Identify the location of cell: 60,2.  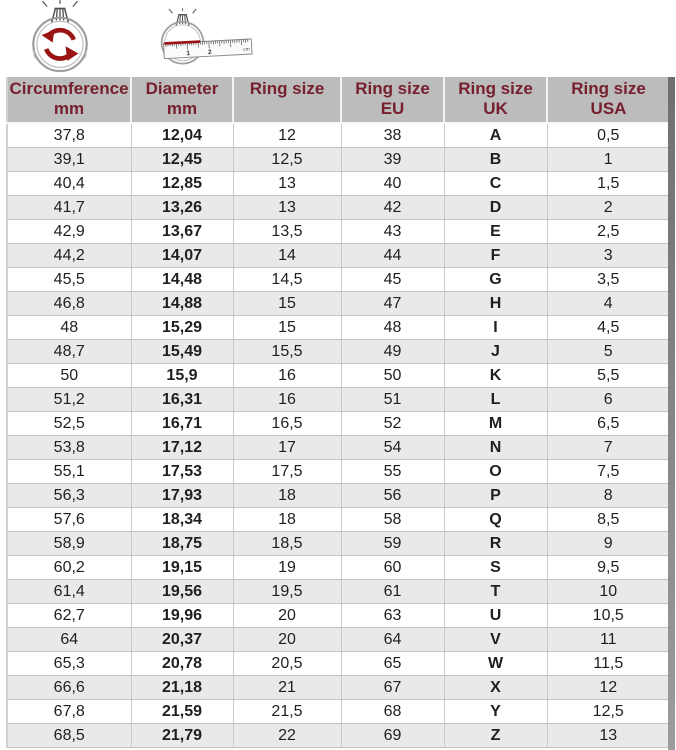
(69, 567).